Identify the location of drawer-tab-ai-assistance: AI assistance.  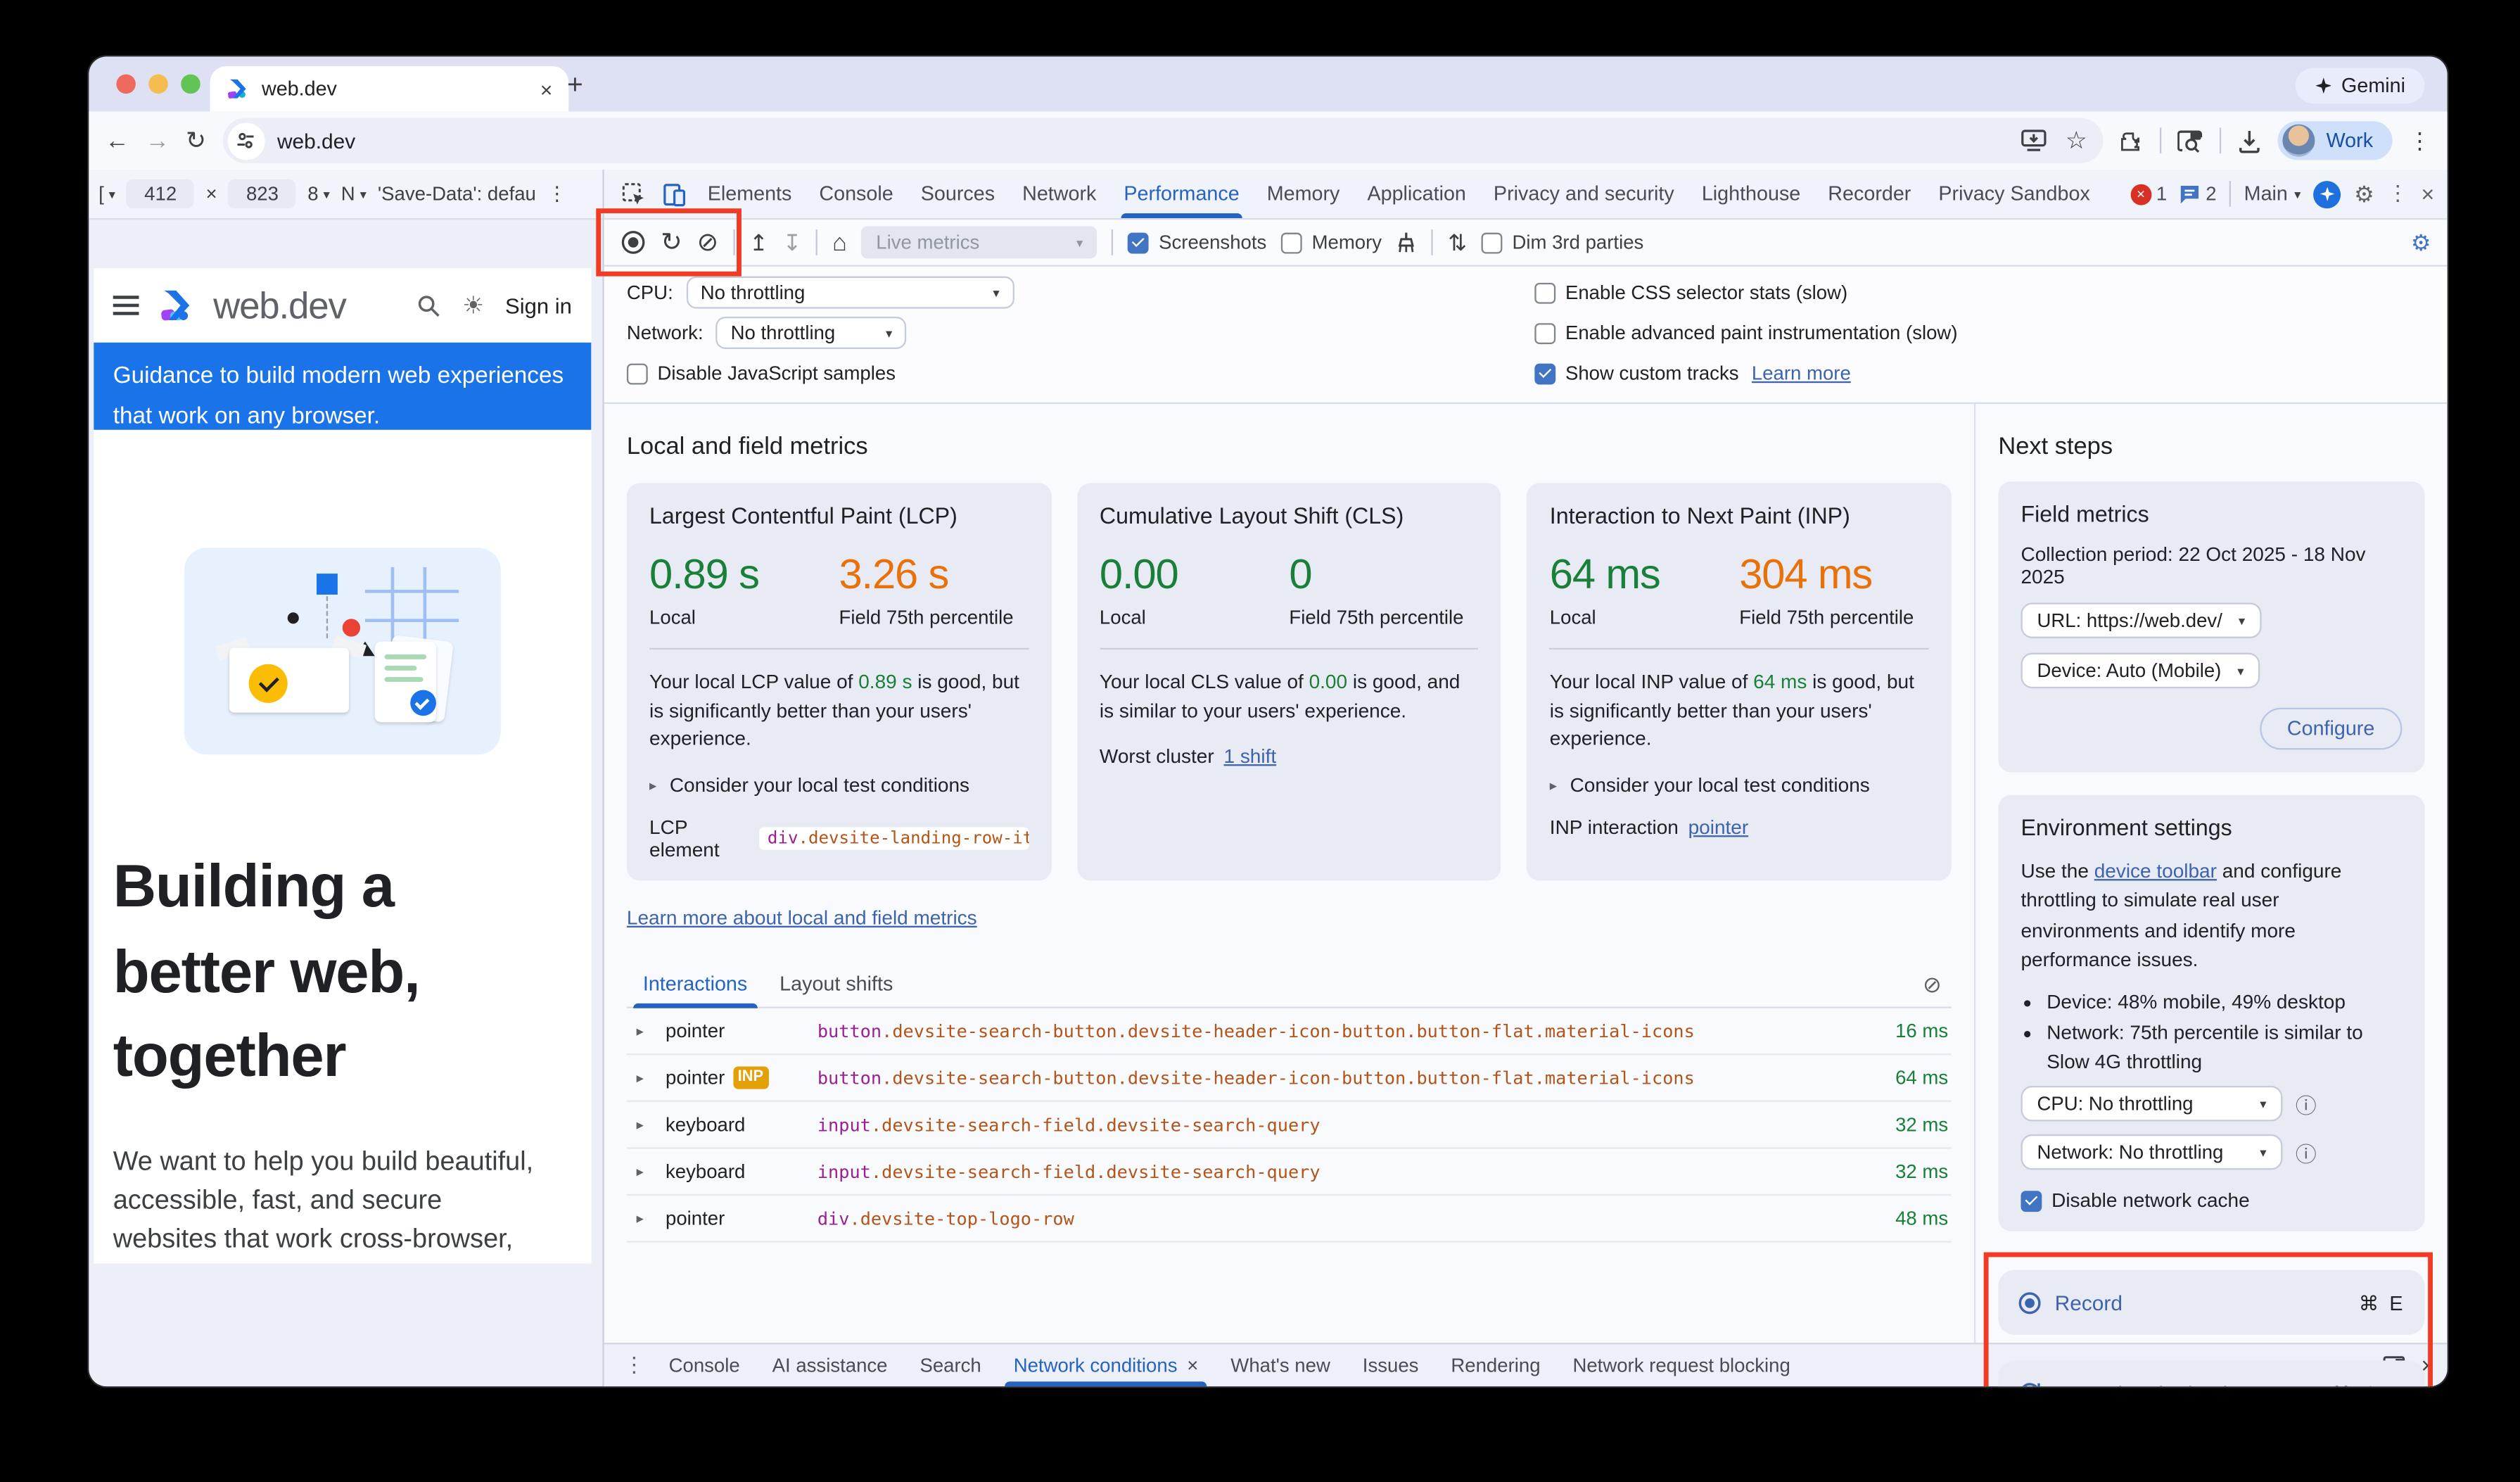
(830, 1365).